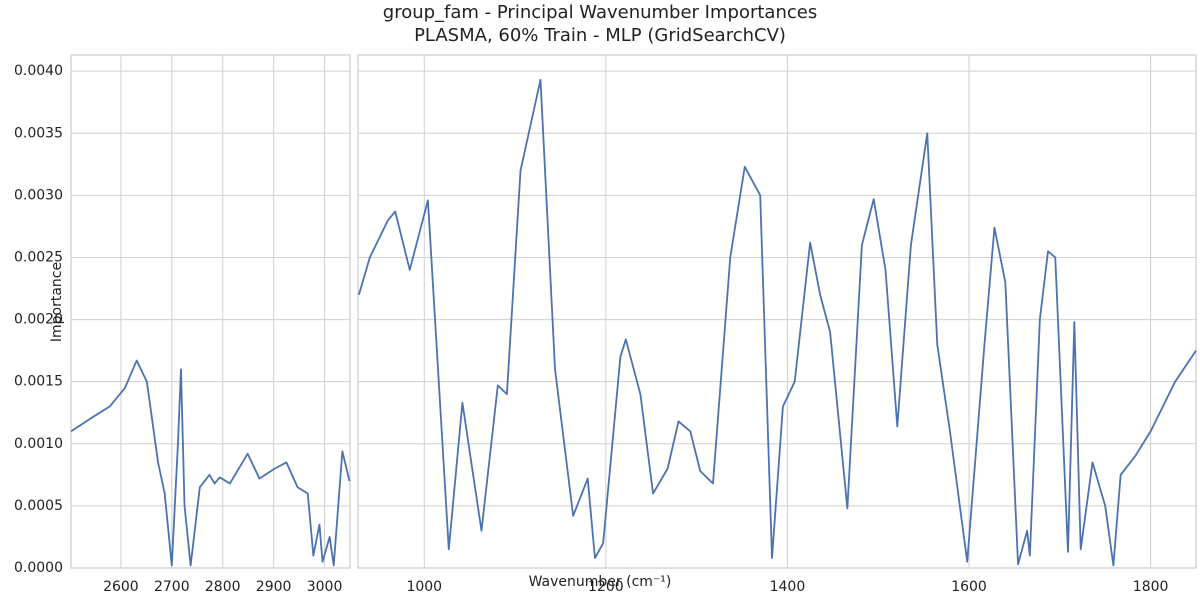 The width and height of the screenshot is (1200, 600). What do you see at coordinates (600, 35) in the screenshot?
I see `chart-subtitle: PLASMA, 60% Train - MLP (GridSearchCV)` at bounding box center [600, 35].